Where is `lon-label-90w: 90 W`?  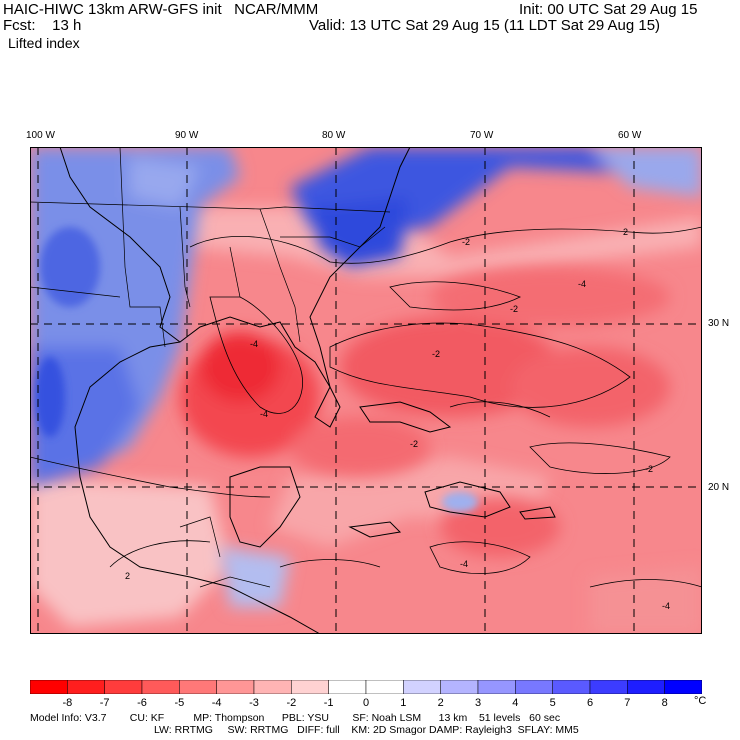
lon-label-90w: 90 W is located at coordinates (187, 135).